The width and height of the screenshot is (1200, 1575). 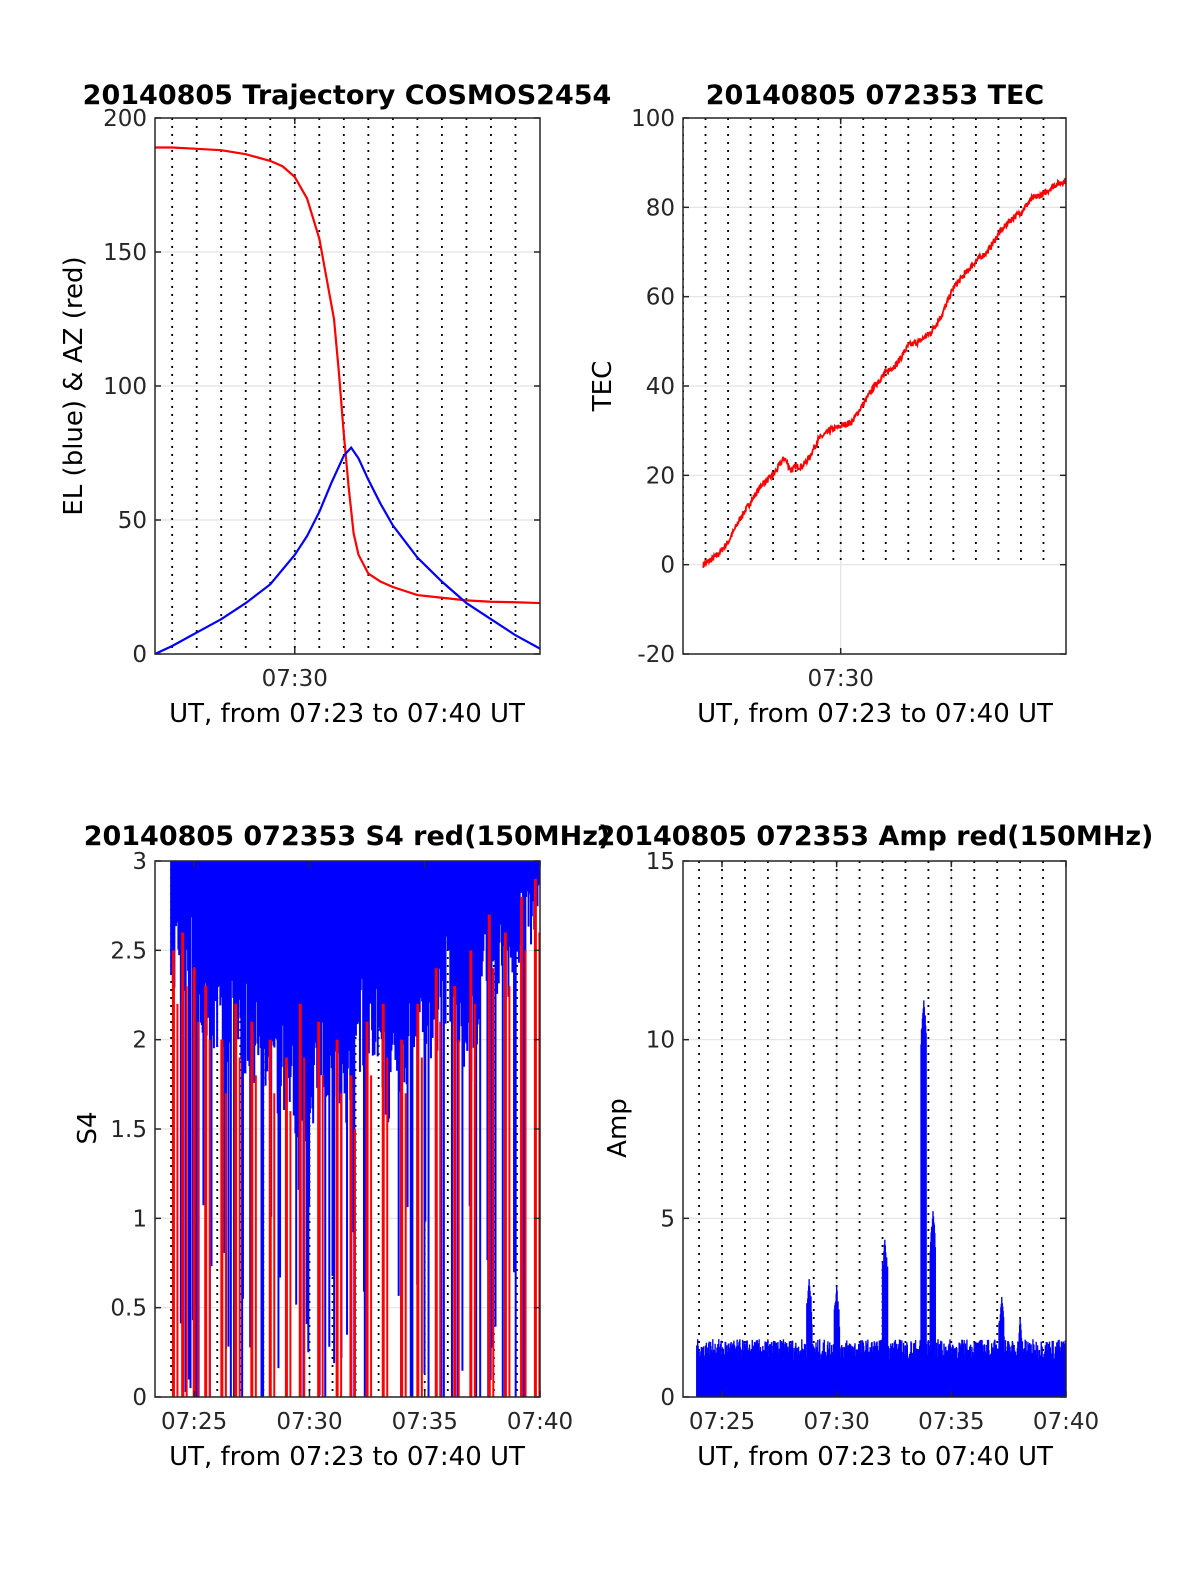 I want to click on axes-frame, so click(x=874, y=1129).